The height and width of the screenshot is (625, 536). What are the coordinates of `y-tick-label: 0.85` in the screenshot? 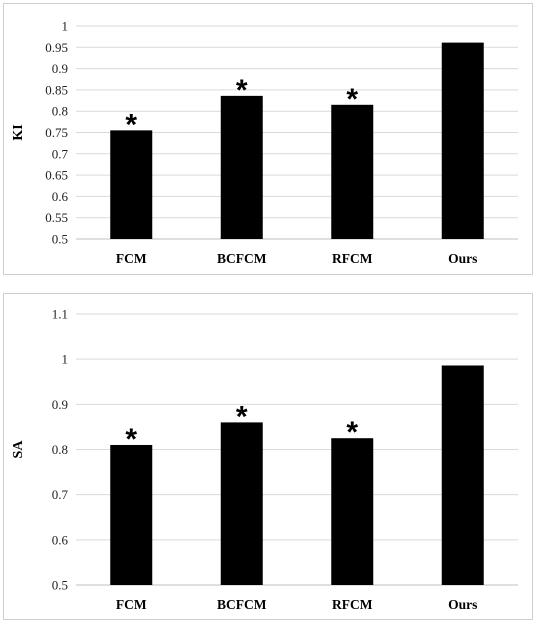 It's located at (56, 89).